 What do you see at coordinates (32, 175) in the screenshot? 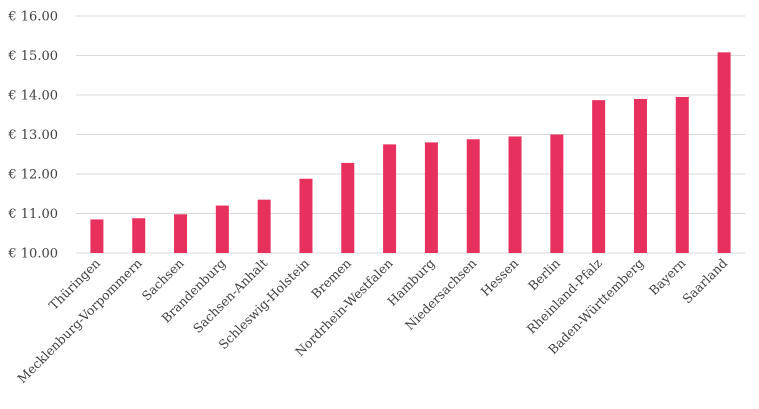
I see `y-tick-label: € 12.00` at bounding box center [32, 175].